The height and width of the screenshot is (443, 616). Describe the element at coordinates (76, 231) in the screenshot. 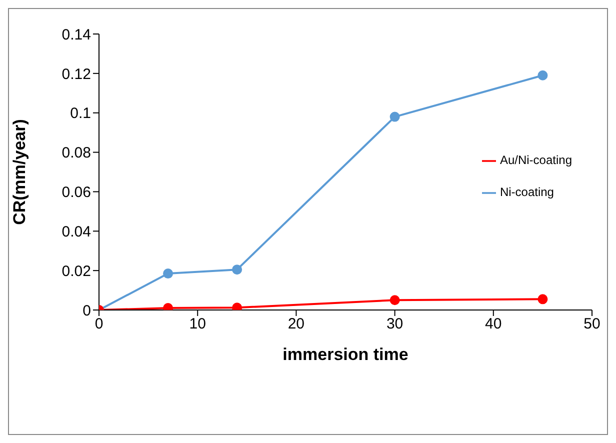

I see `y-tick-label: 0.04` at that location.